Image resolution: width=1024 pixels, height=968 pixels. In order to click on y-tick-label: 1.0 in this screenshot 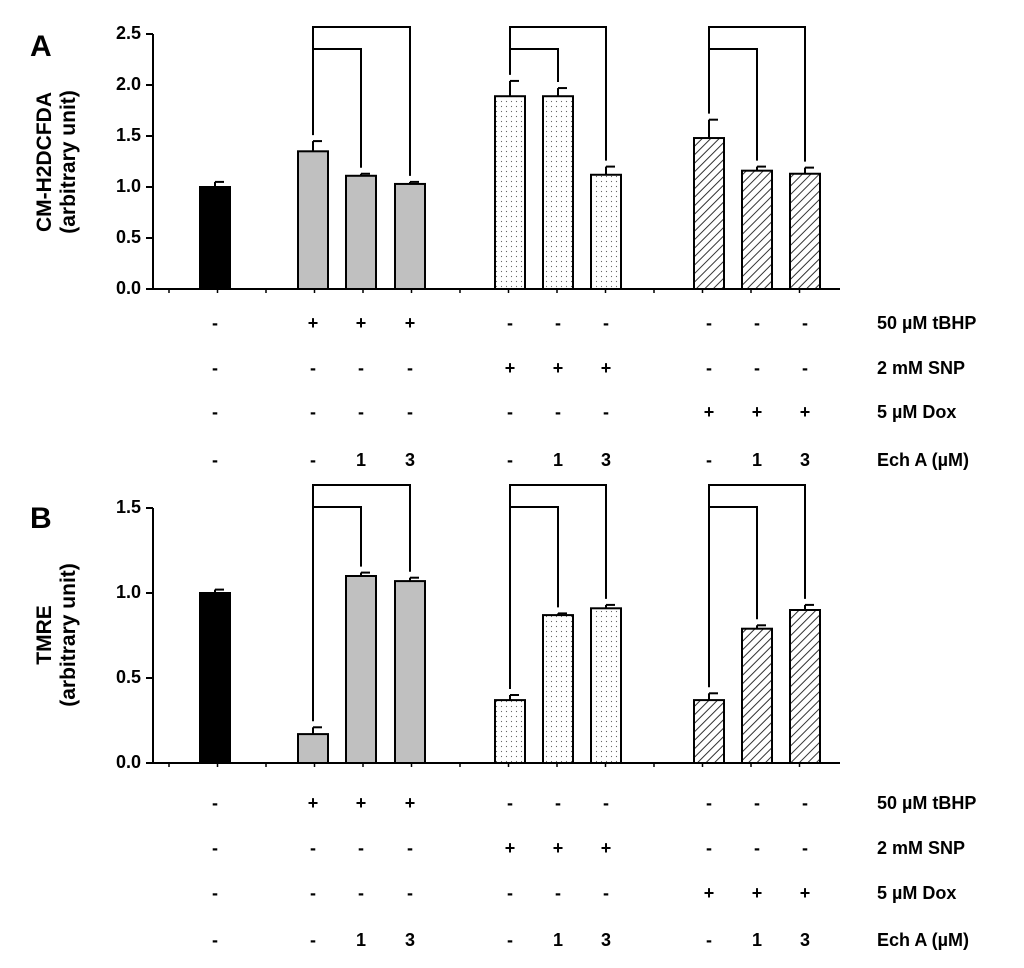, I will do `click(128, 186)`.